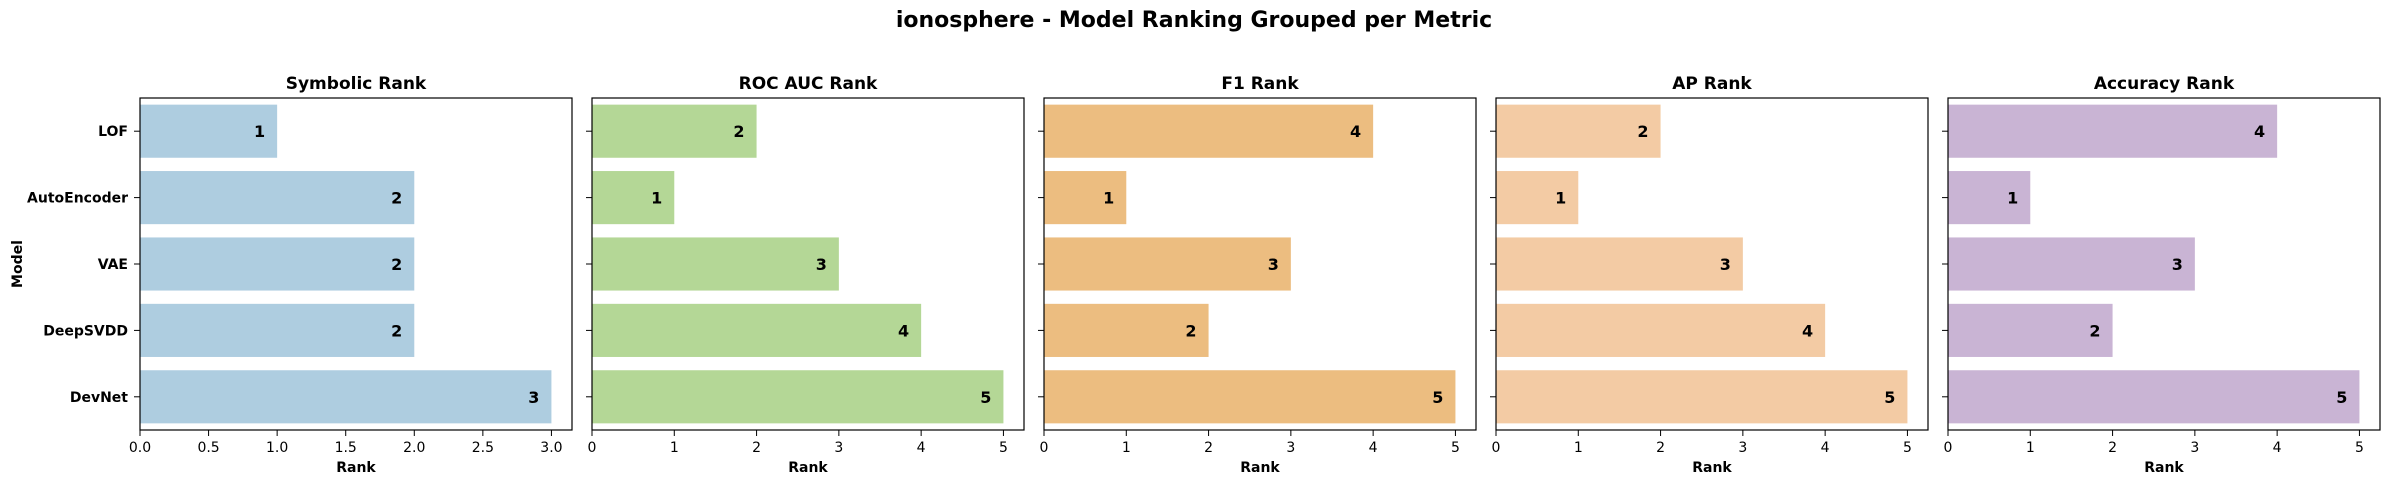 This screenshot has width=2389, height=480. I want to click on x-tick-label: 1.0, so click(277, 448).